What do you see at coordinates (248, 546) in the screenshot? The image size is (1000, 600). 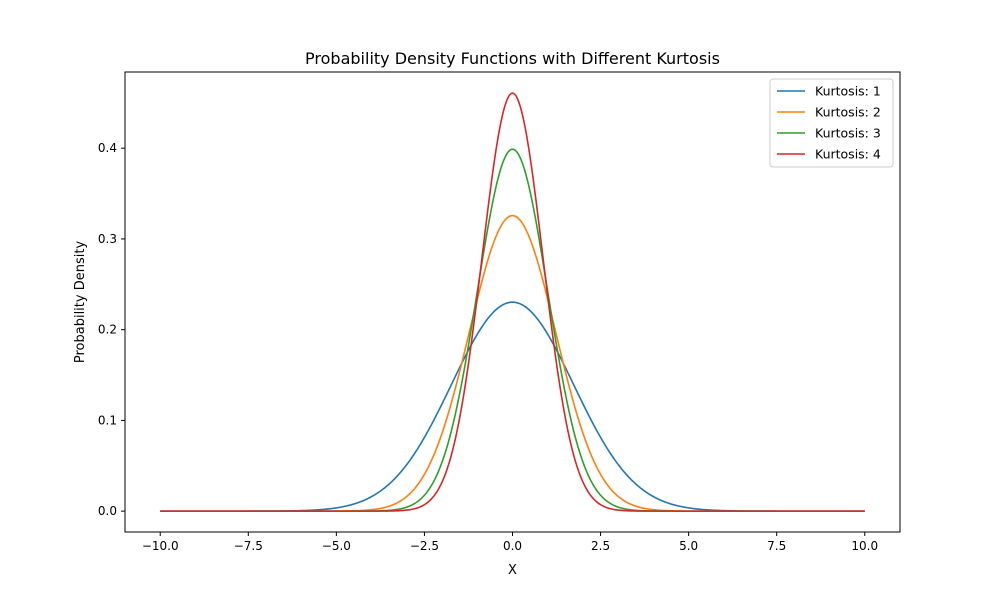 I see `x-tick-label: −7.5` at bounding box center [248, 546].